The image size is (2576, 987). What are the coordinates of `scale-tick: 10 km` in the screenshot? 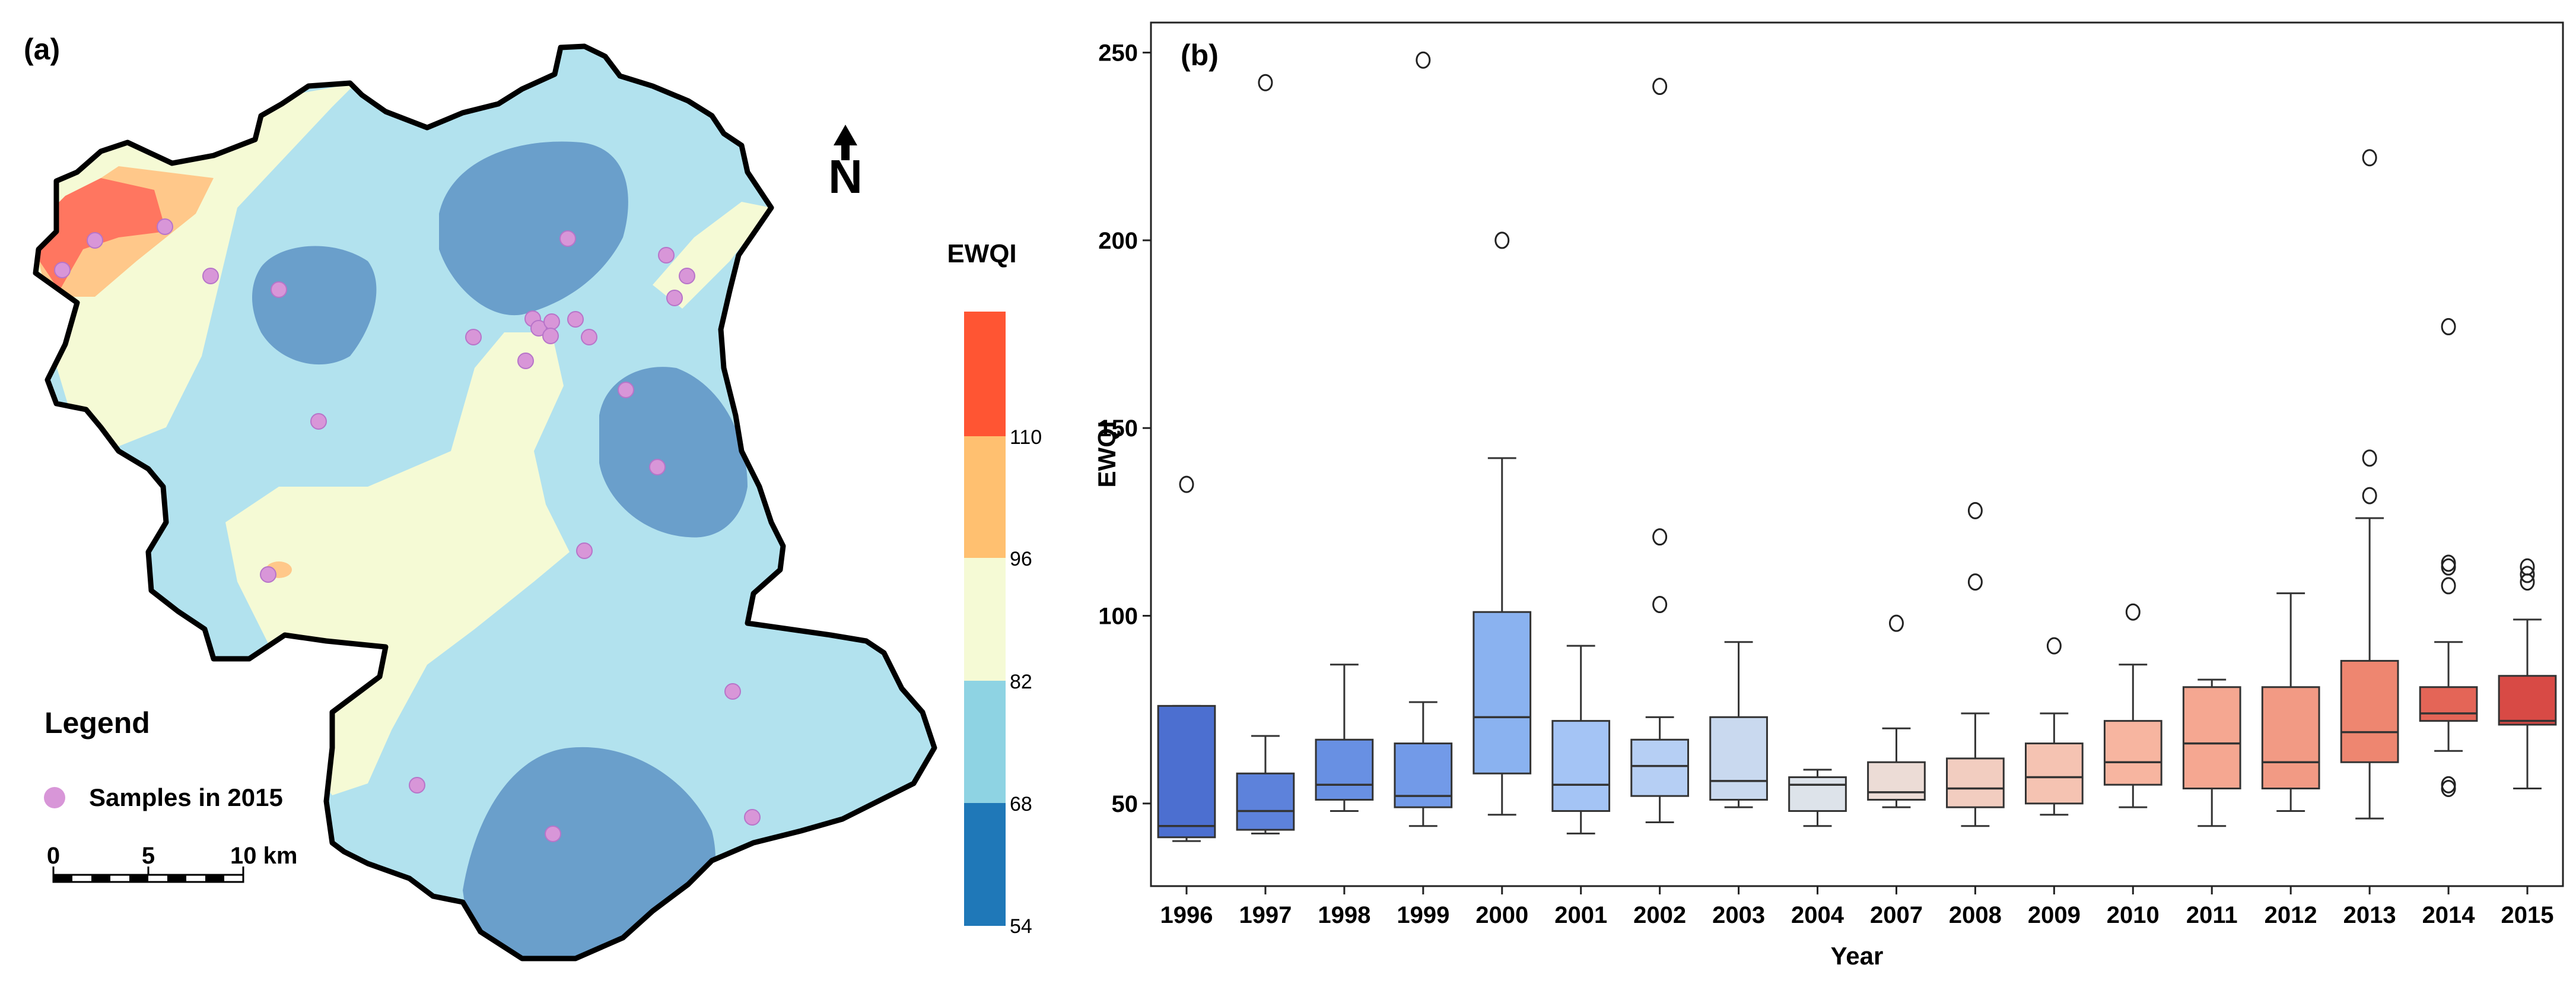 It's located at (263, 856).